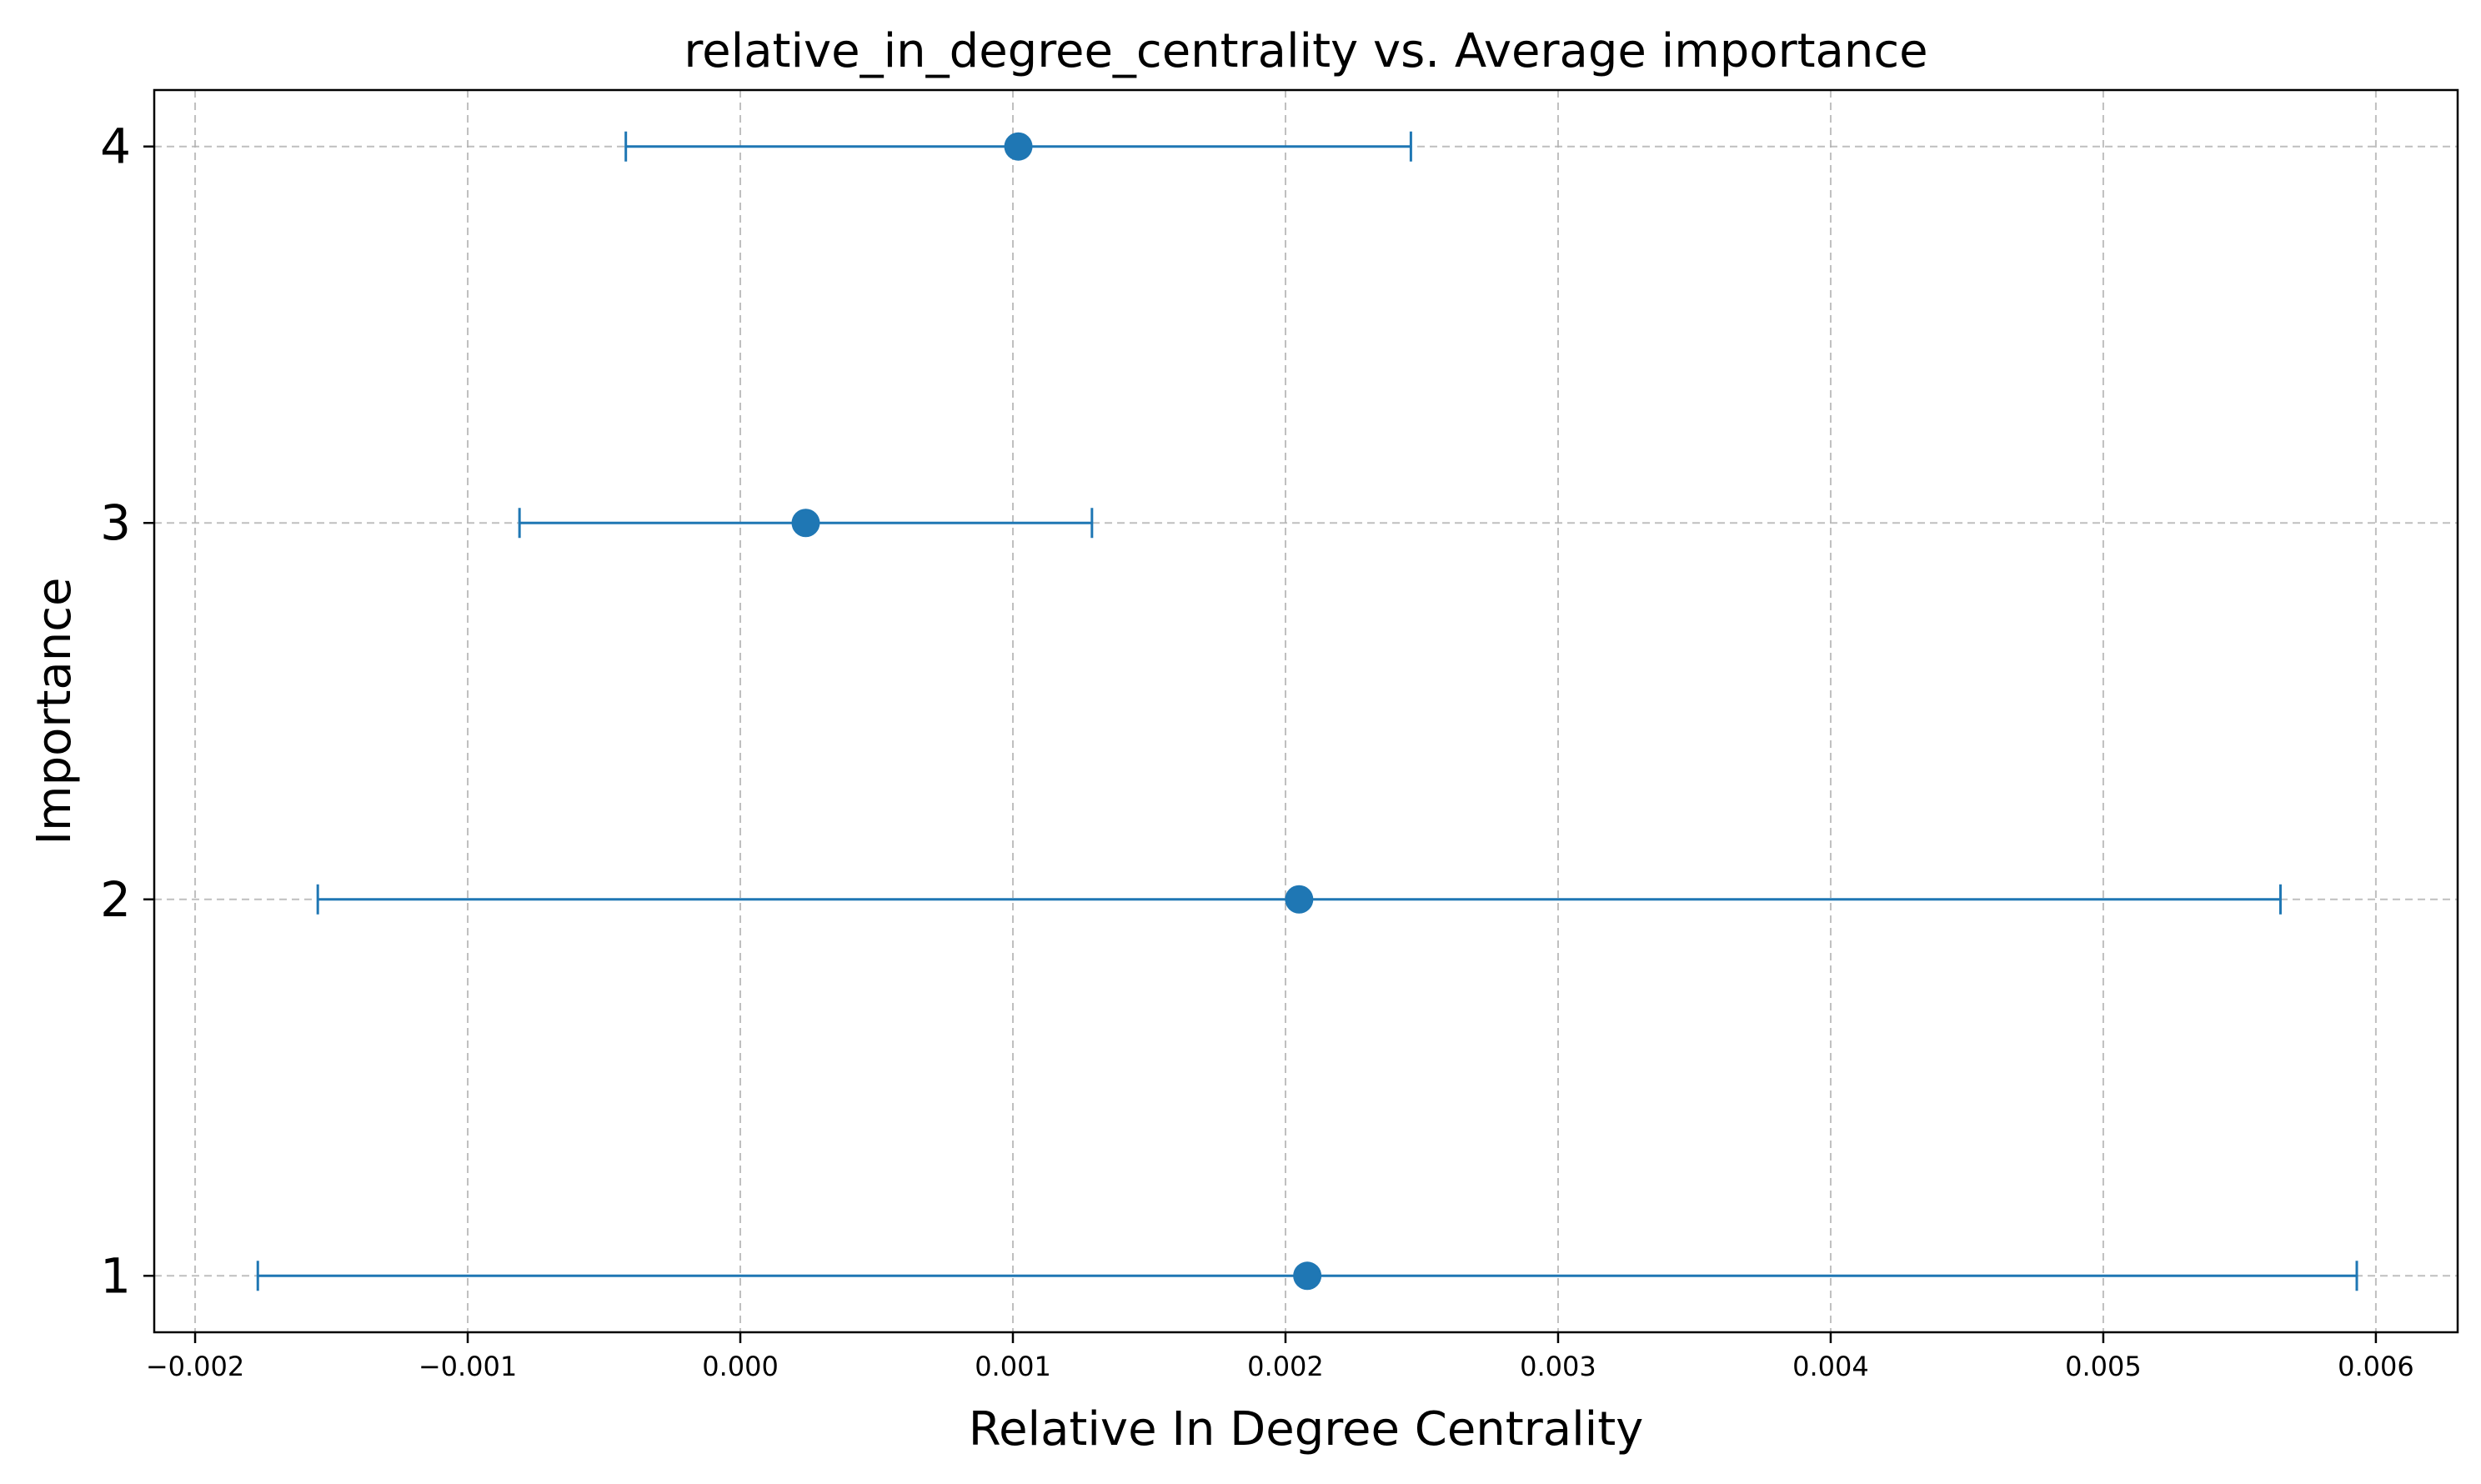 The width and height of the screenshot is (2481, 1484). Describe the element at coordinates (1013, 1366) in the screenshot. I see `x-tick-label: 0.001` at that location.